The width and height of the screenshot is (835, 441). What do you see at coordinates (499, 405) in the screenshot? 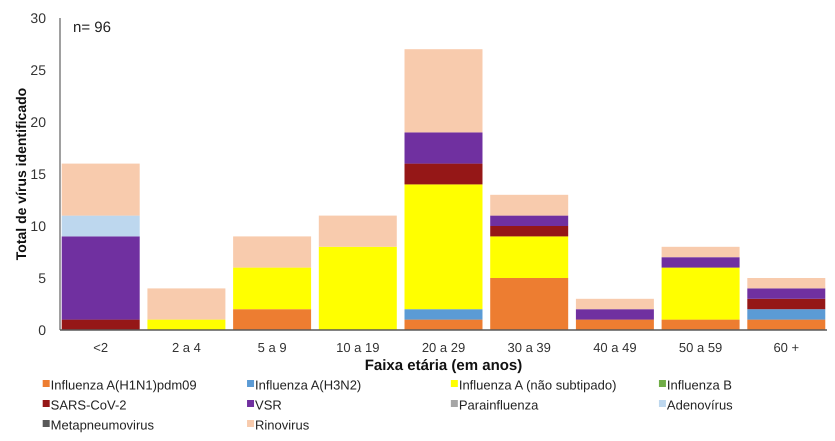
I see `legend-label: Parainfluenza` at bounding box center [499, 405].